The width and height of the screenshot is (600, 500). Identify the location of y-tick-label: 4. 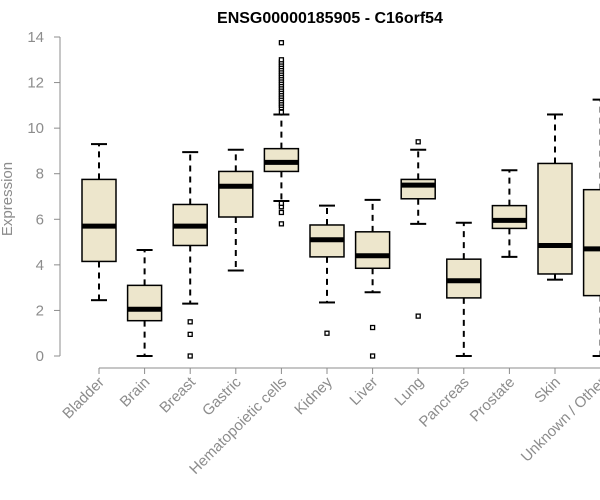
(40, 265).